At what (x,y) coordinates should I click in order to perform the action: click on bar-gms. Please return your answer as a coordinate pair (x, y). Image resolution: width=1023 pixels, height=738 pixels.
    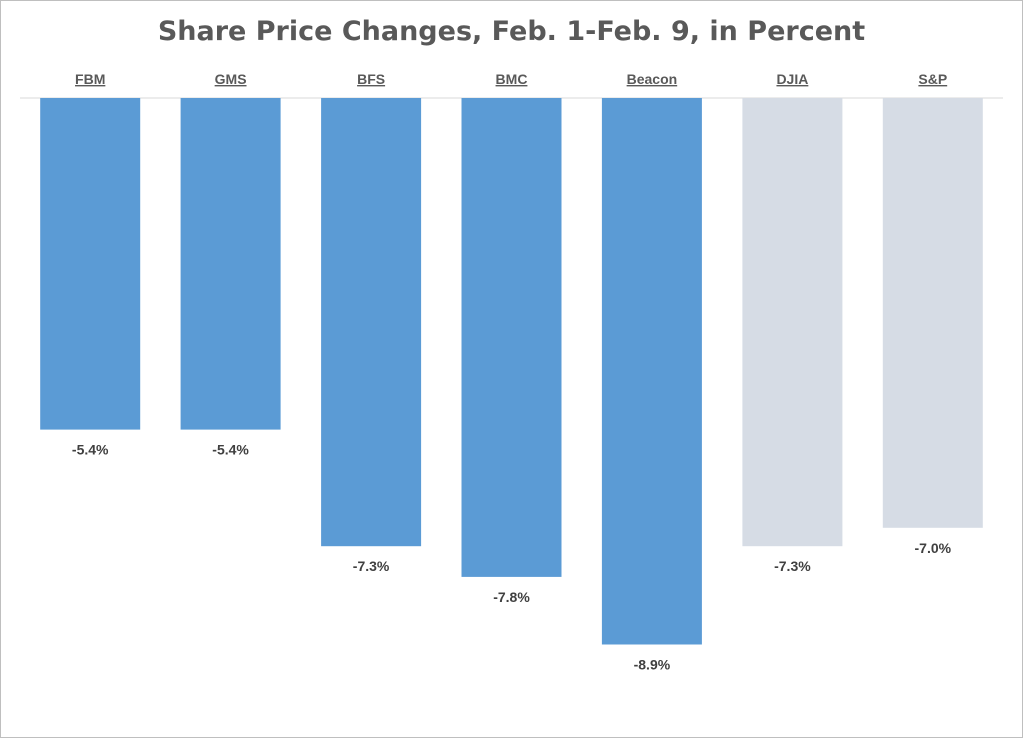
    Looking at the image, I should click on (230, 264).